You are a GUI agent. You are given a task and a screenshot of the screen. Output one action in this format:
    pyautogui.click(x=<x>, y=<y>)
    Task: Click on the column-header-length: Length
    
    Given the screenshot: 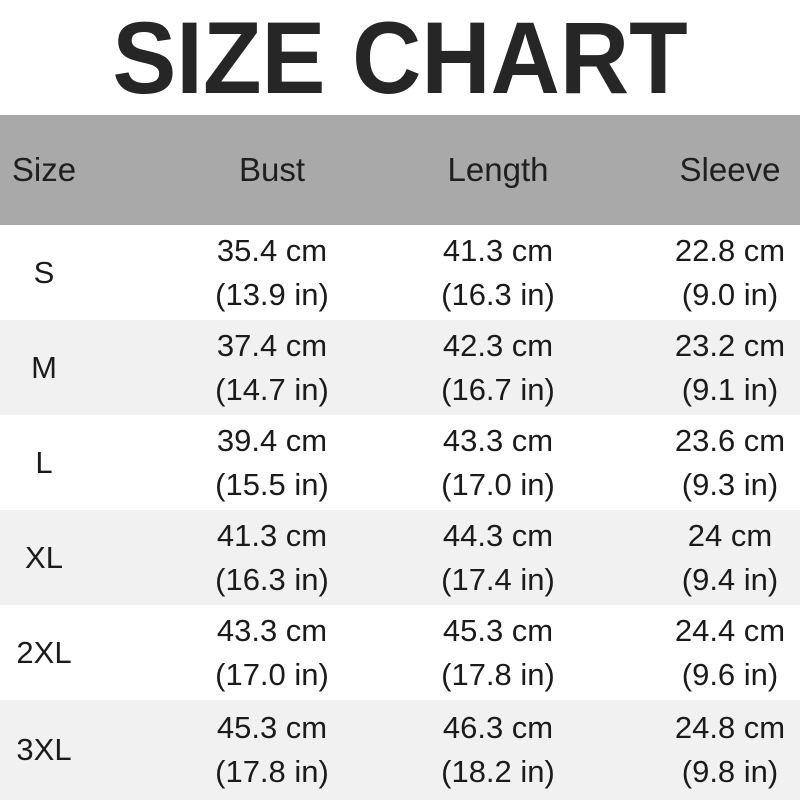 What is the action you would take?
    pyautogui.click(x=498, y=170)
    